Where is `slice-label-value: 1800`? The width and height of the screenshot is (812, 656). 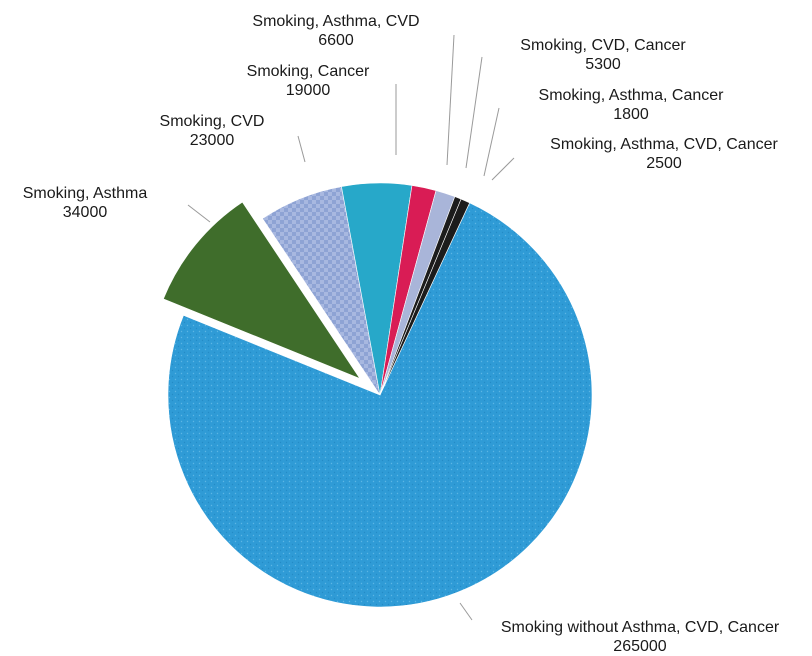
slice-label-value: 1800 is located at coordinates (631, 114).